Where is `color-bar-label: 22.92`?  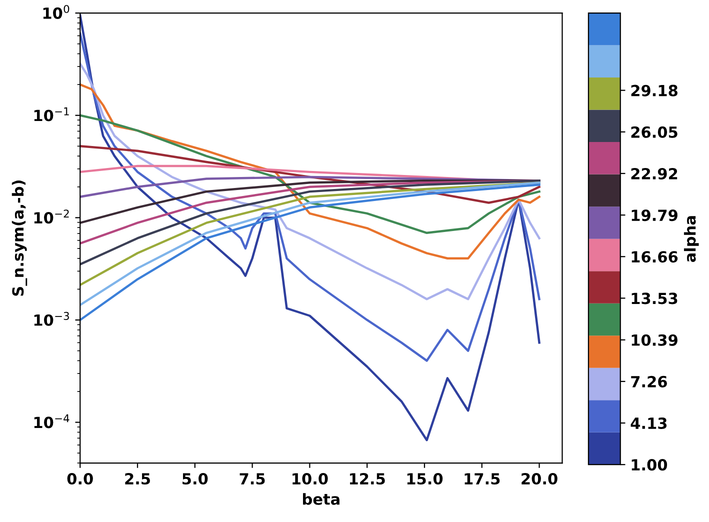
color-bar-label: 22.92 is located at coordinates (654, 174).